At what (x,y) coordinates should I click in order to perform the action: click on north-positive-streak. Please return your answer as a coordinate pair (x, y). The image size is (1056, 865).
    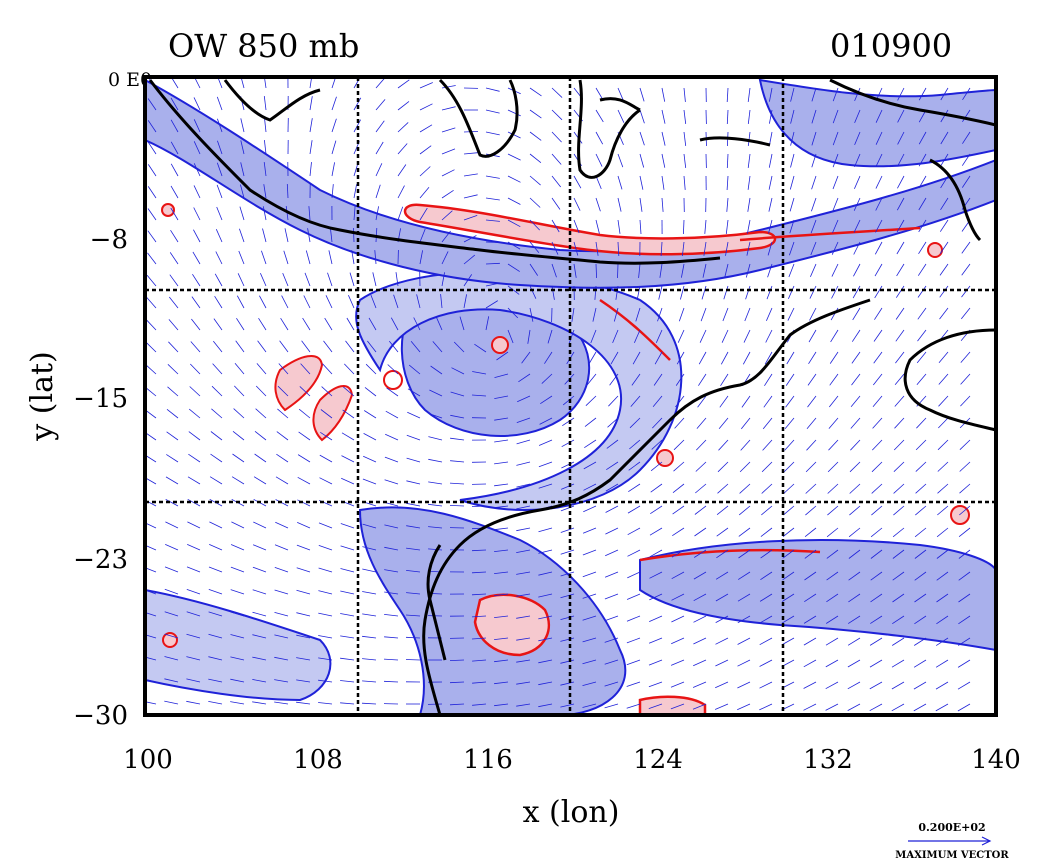
    Looking at the image, I should click on (590, 229).